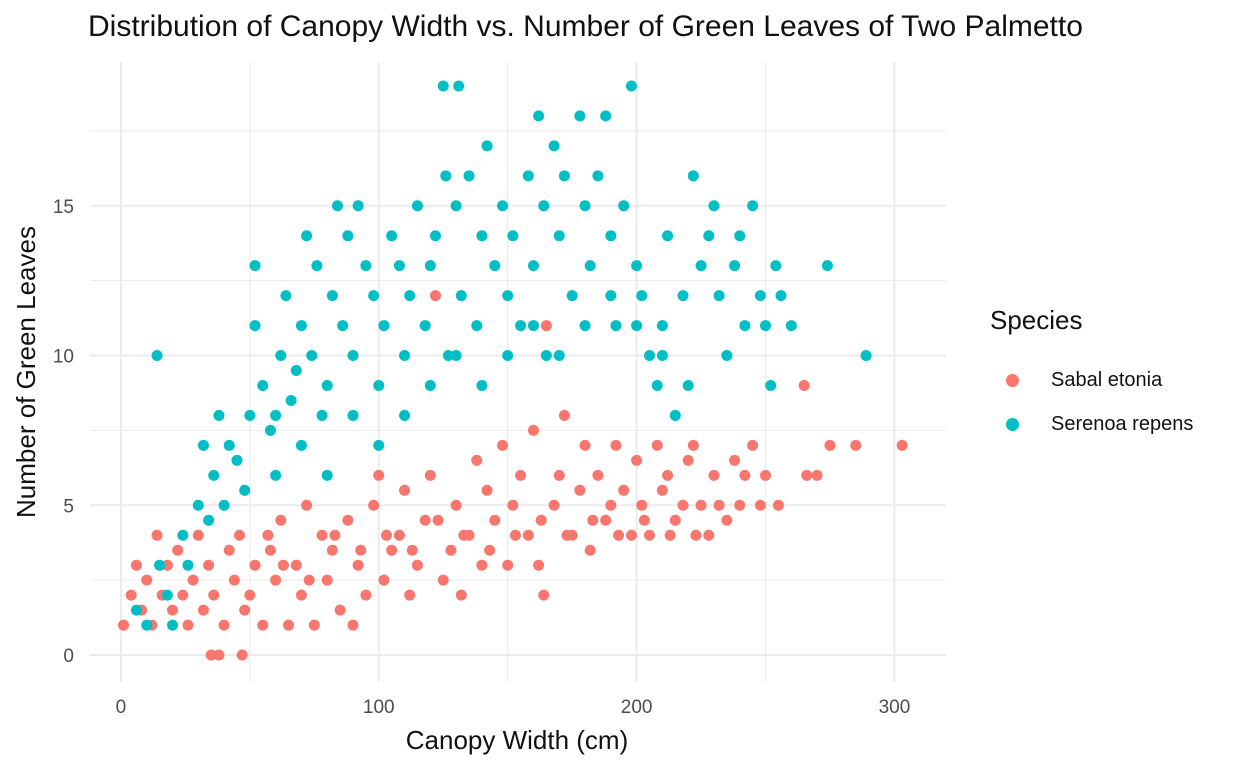 The image size is (1248, 768). Describe the element at coordinates (63, 207) in the screenshot. I see `y-tick-label: 15` at that location.